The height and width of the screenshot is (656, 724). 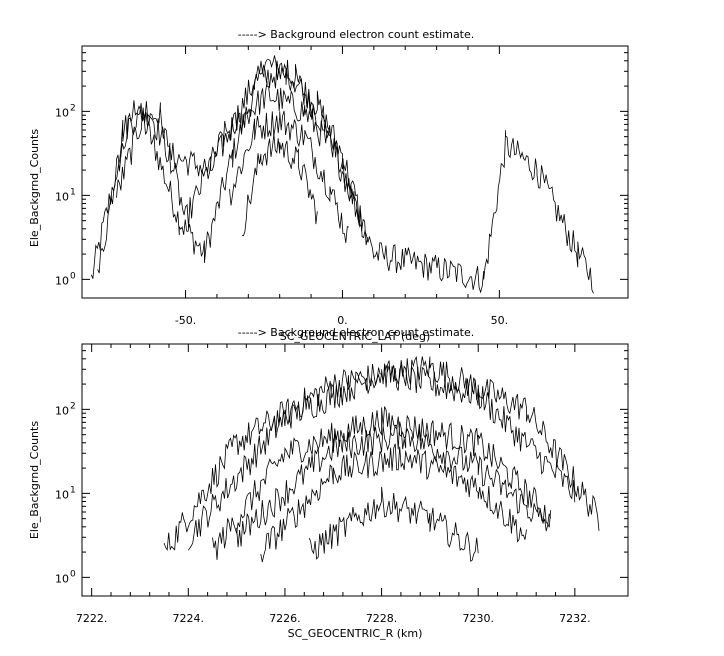 What do you see at coordinates (500, 320) in the screenshot?
I see `x-tick-label: 50.` at bounding box center [500, 320].